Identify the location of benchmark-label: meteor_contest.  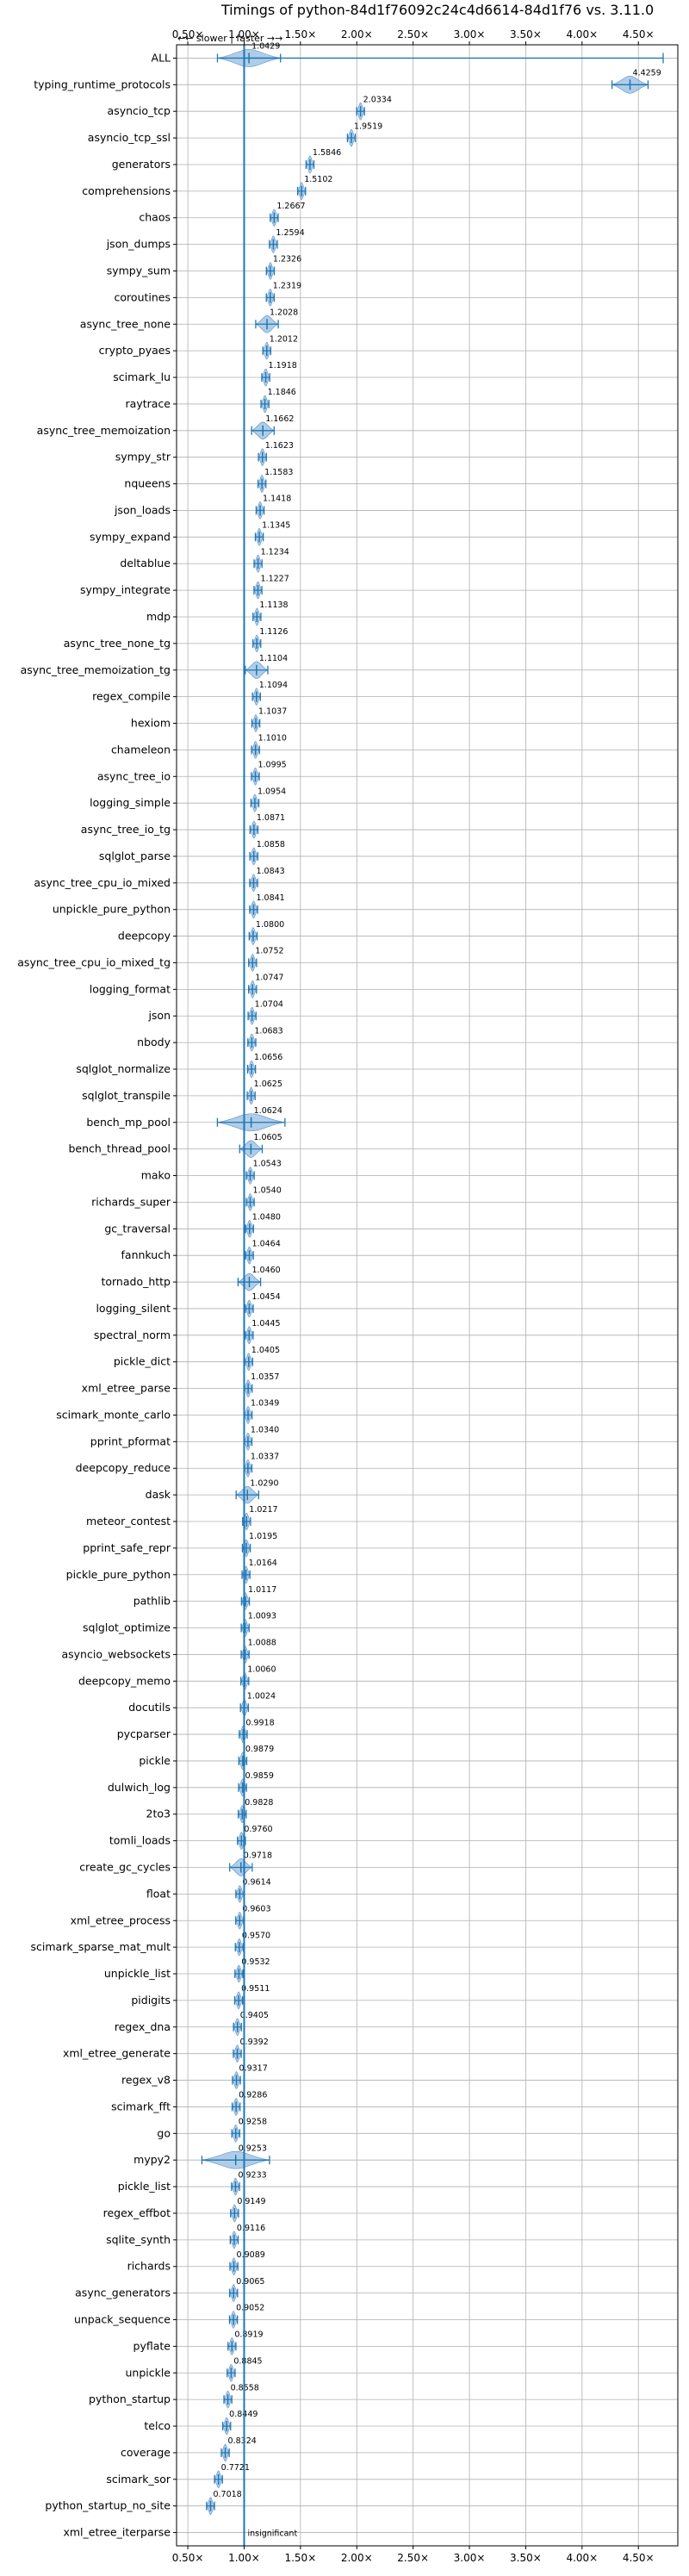
(128, 1522).